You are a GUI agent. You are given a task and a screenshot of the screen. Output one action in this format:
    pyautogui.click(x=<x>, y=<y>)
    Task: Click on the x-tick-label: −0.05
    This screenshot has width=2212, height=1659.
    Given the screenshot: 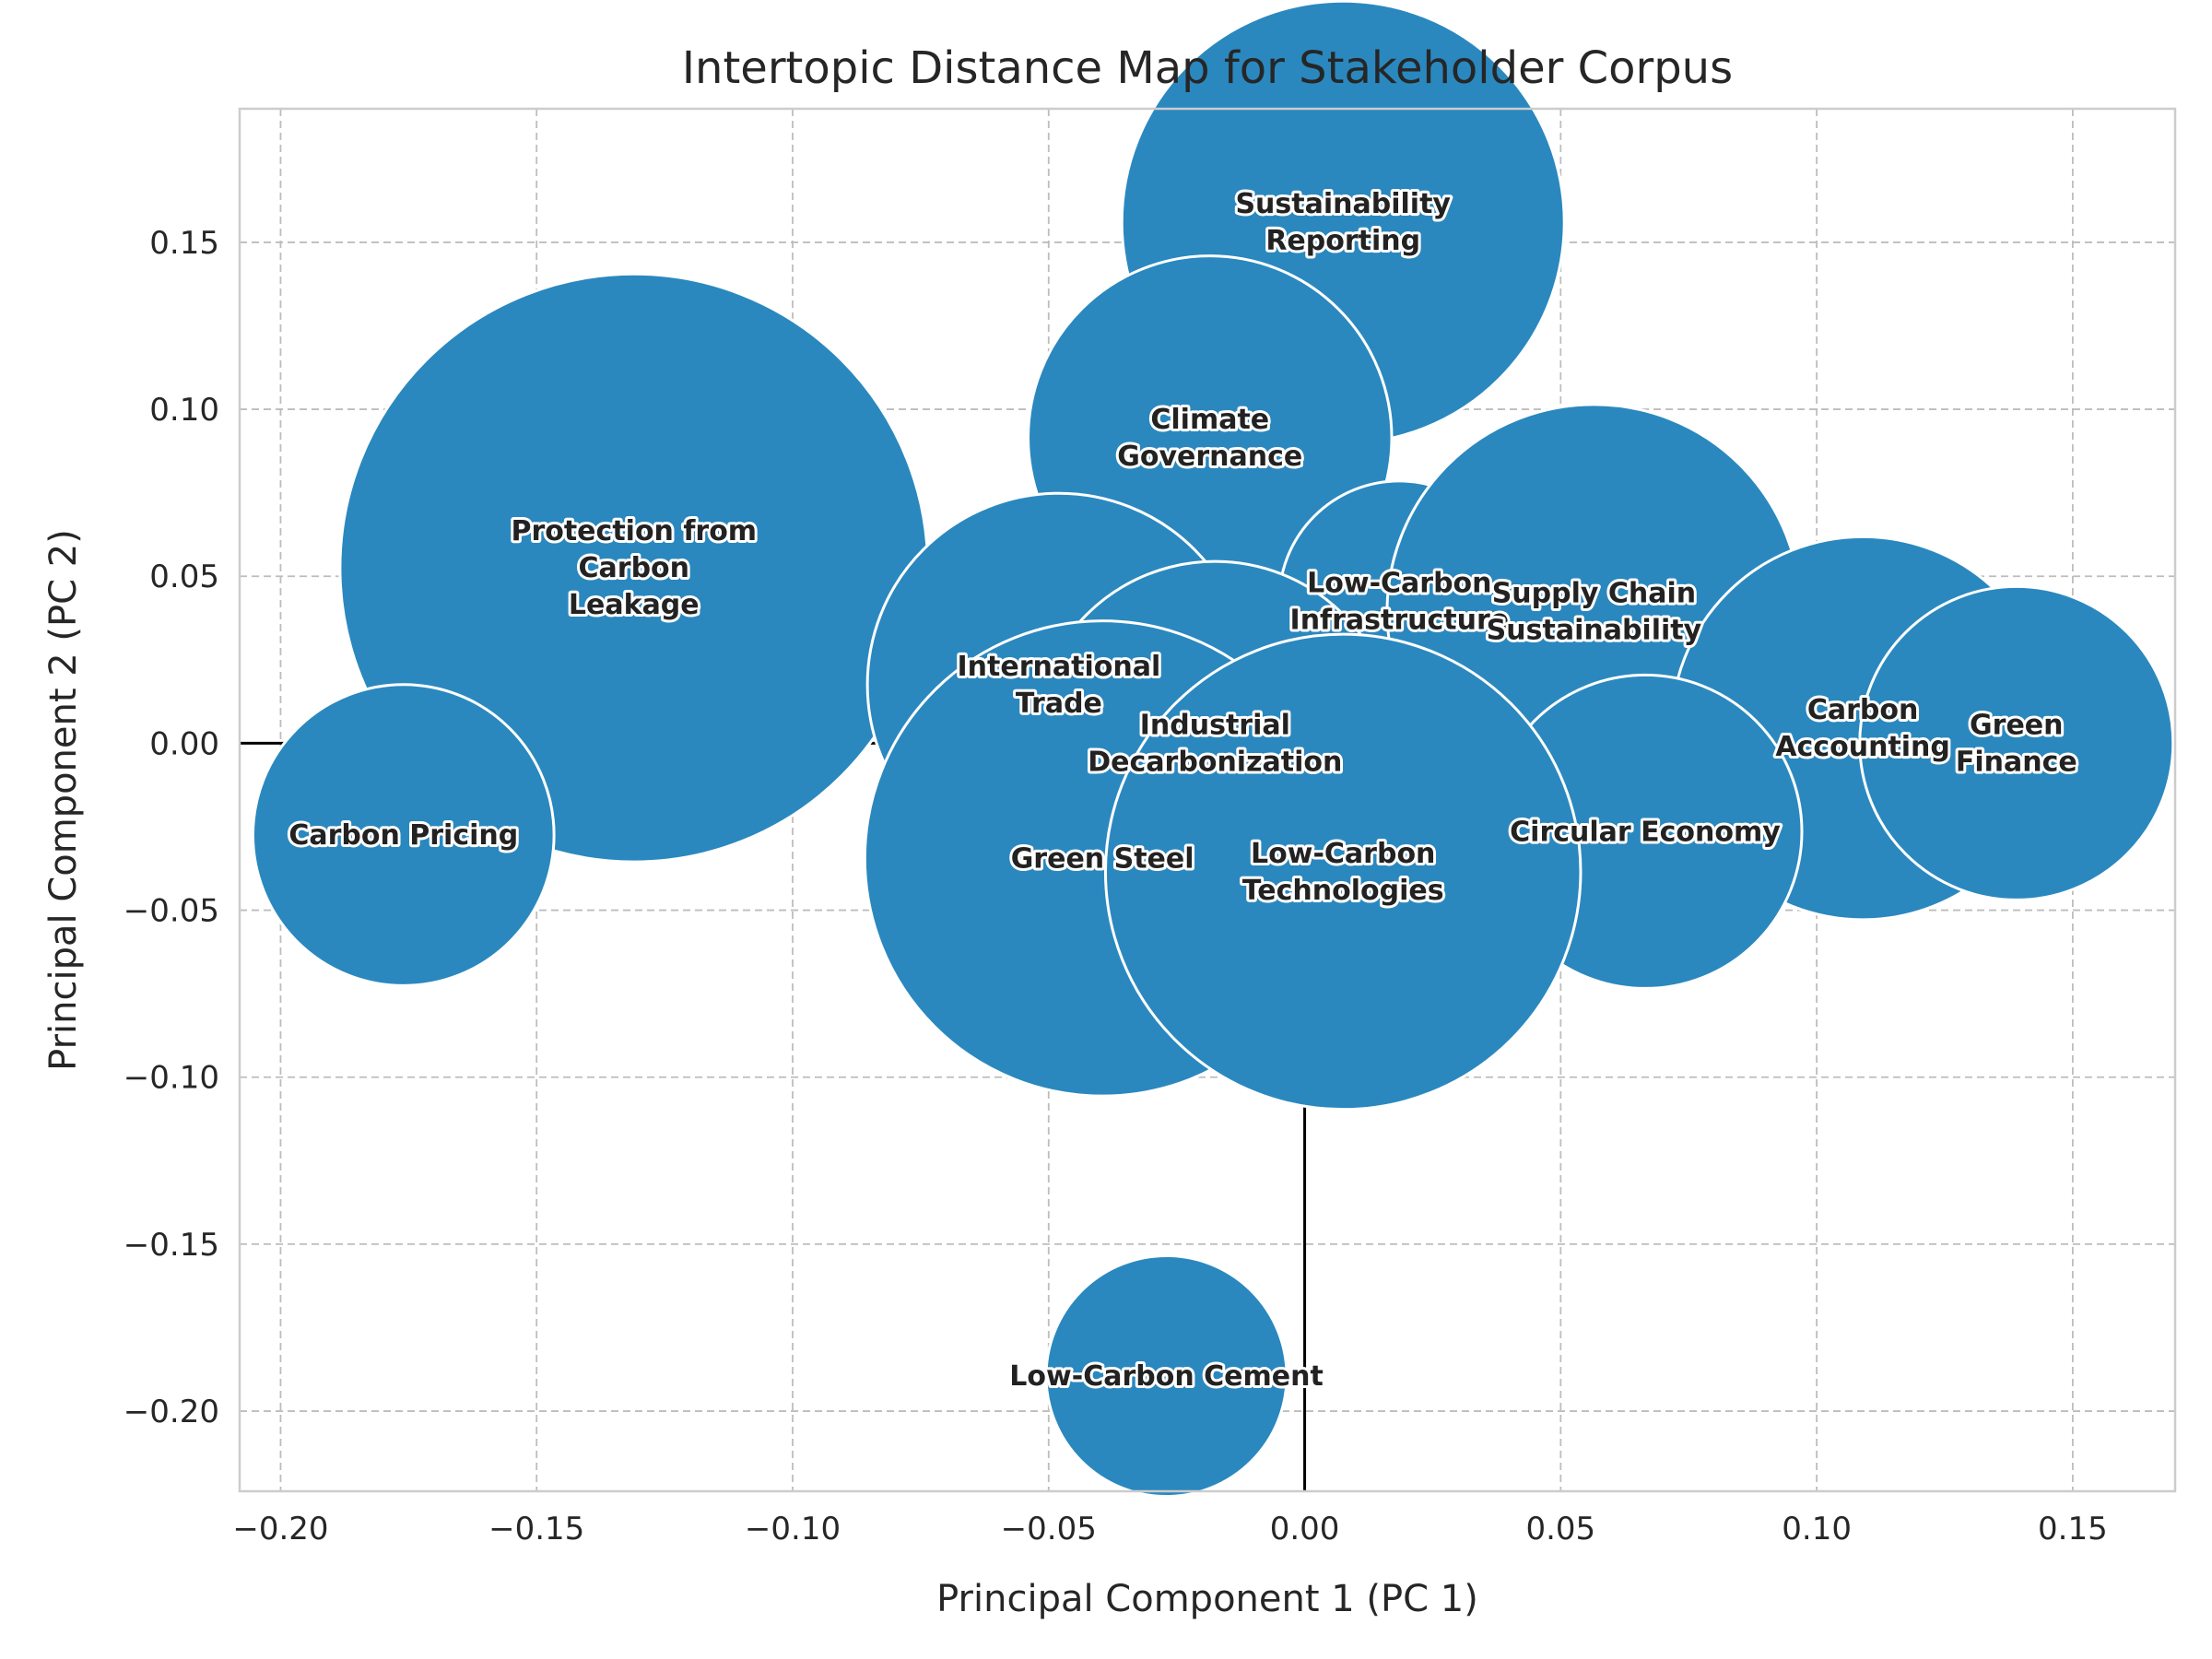 What is the action you would take?
    pyautogui.click(x=1049, y=1529)
    